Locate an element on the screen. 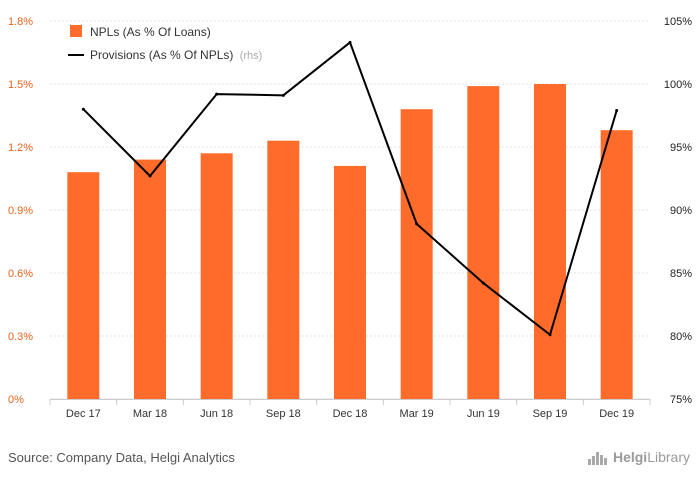 The width and height of the screenshot is (700, 483). building-icon is located at coordinates (597, 458).